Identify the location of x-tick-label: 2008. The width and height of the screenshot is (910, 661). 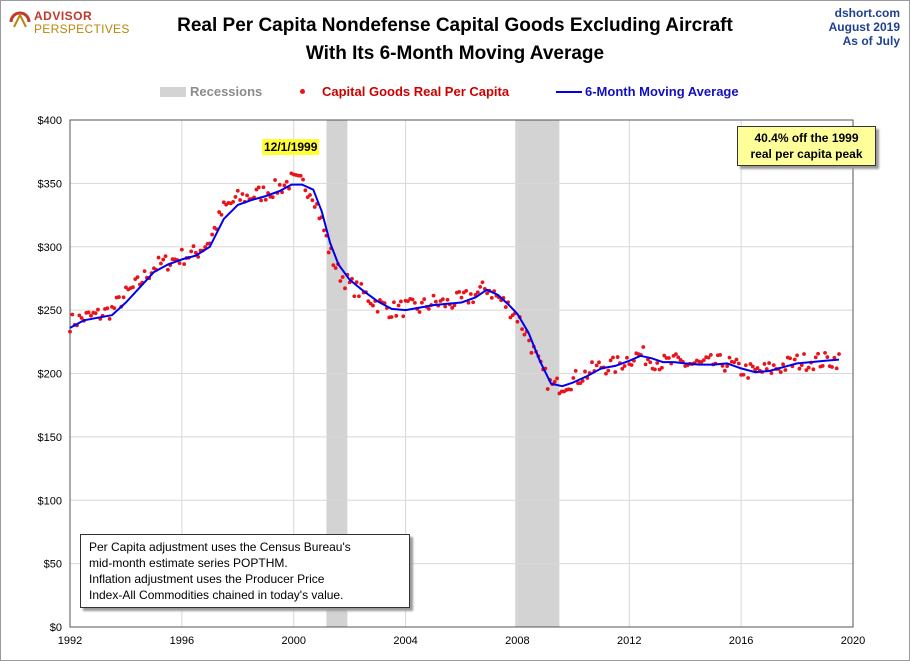
(517, 641).